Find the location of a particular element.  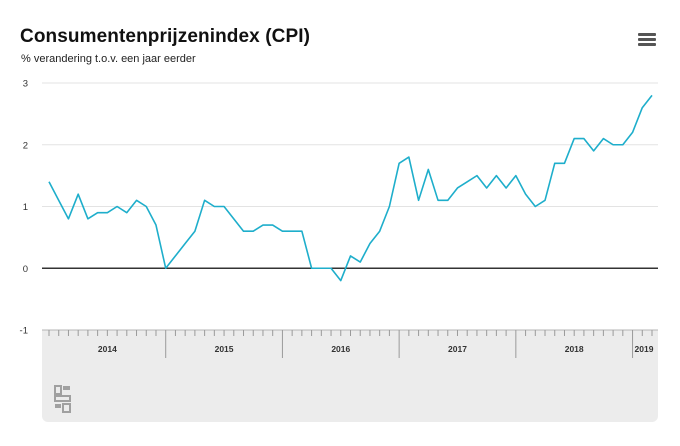

navigator-axis: 2014 2015 2016 2017 2018 2019 is located at coordinates (350, 343).